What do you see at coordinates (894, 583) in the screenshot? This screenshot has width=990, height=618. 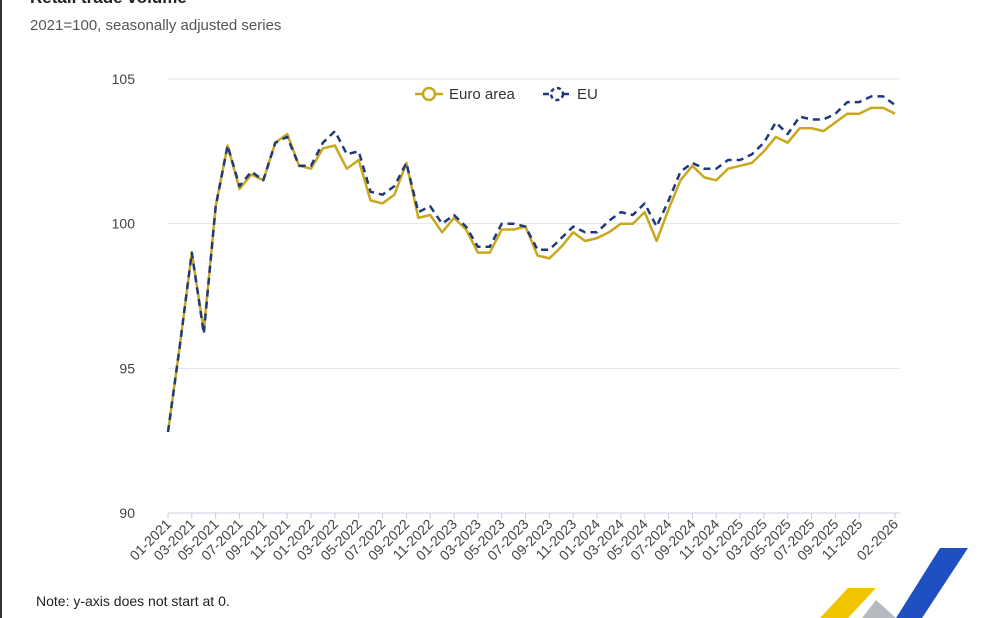 I see `eurostat-logo` at bounding box center [894, 583].